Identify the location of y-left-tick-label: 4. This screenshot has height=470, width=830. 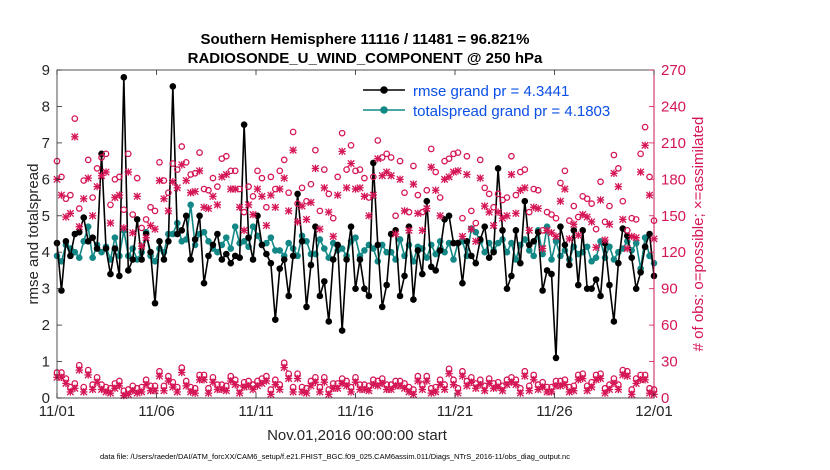
(46, 252).